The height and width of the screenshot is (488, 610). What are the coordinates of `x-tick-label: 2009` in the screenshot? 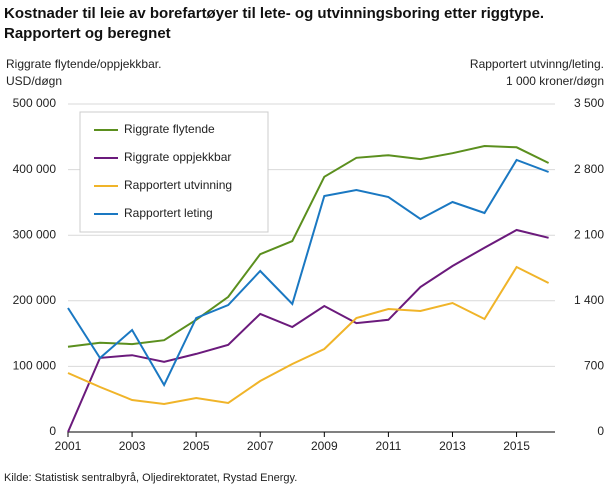 It's located at (324, 446).